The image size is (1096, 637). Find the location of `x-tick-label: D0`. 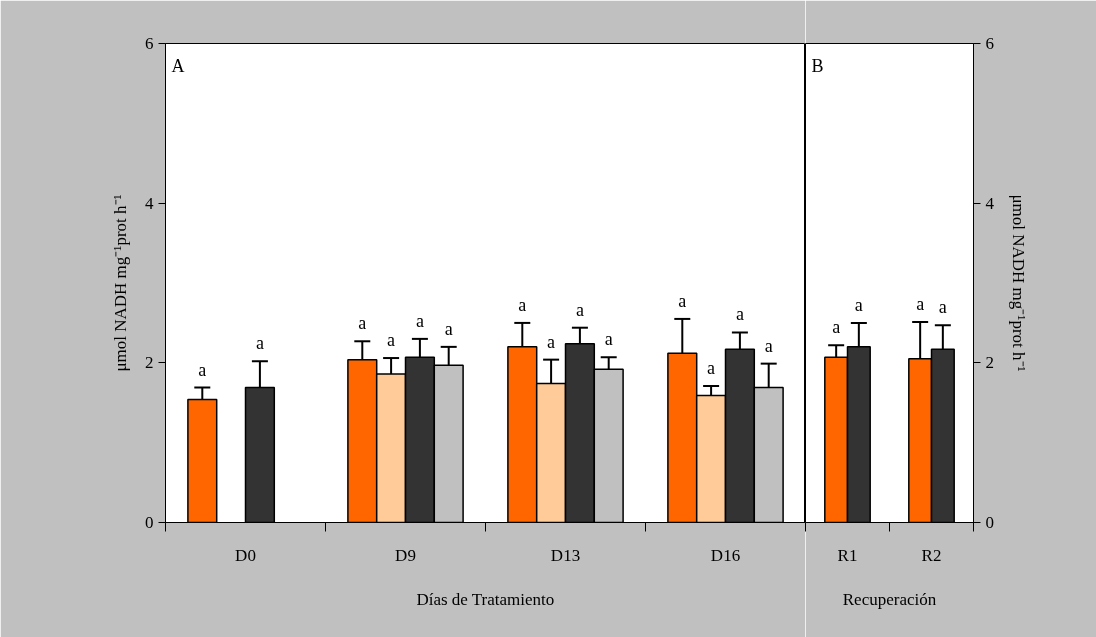

x-tick-label: D0 is located at coordinates (245, 555).